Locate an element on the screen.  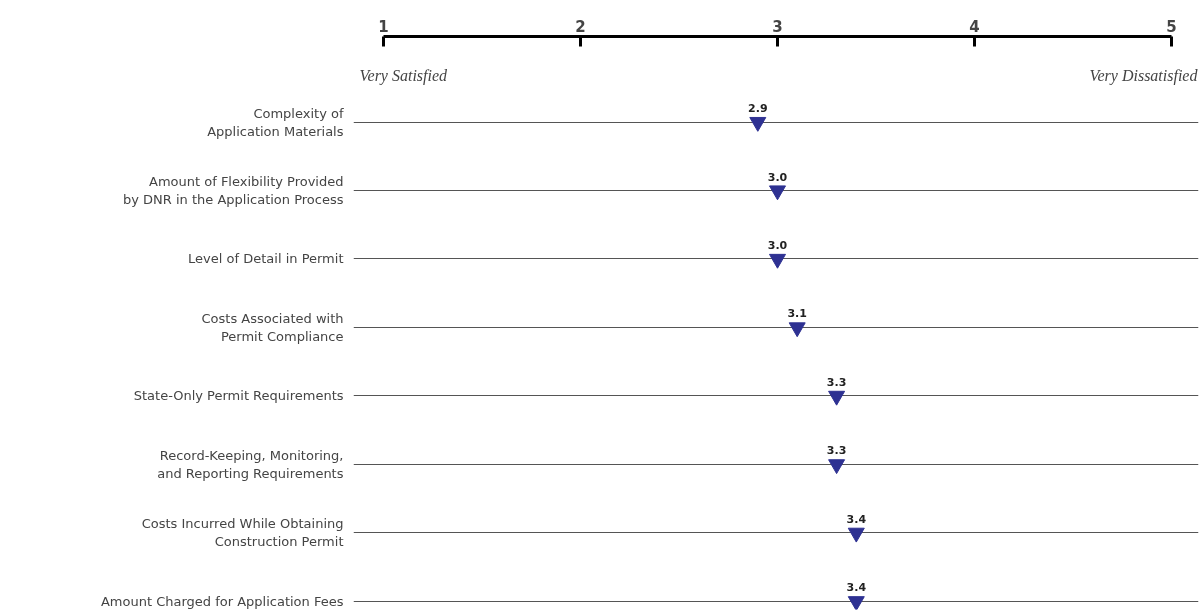
y-tick-label: Costs Incurred While Obtaining Construction Permit is located at coordinates (242, 533).